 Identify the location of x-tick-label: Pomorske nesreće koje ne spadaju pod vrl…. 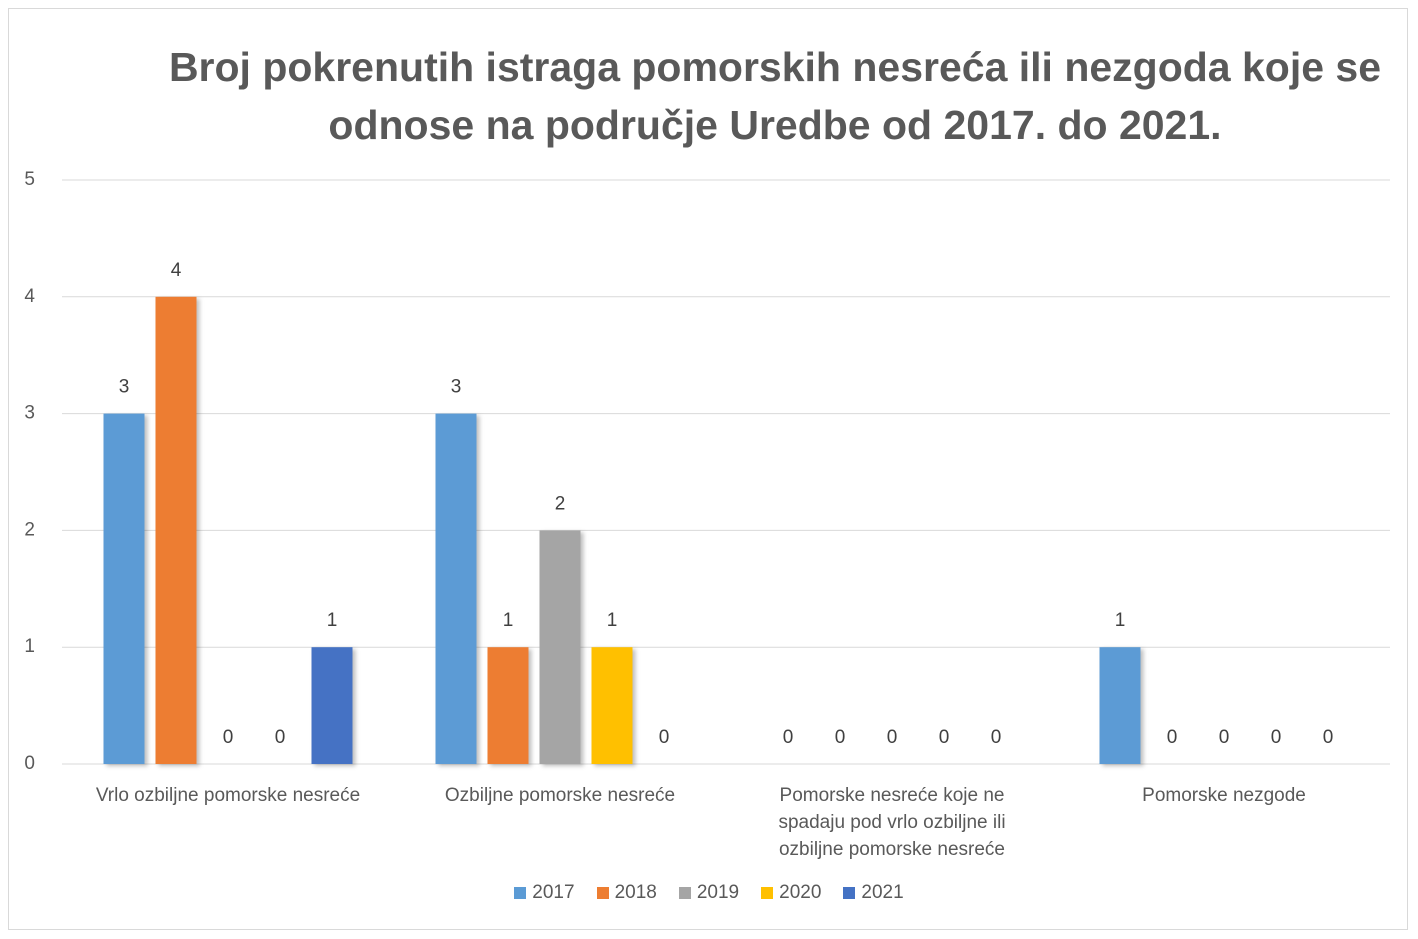
(892, 822).